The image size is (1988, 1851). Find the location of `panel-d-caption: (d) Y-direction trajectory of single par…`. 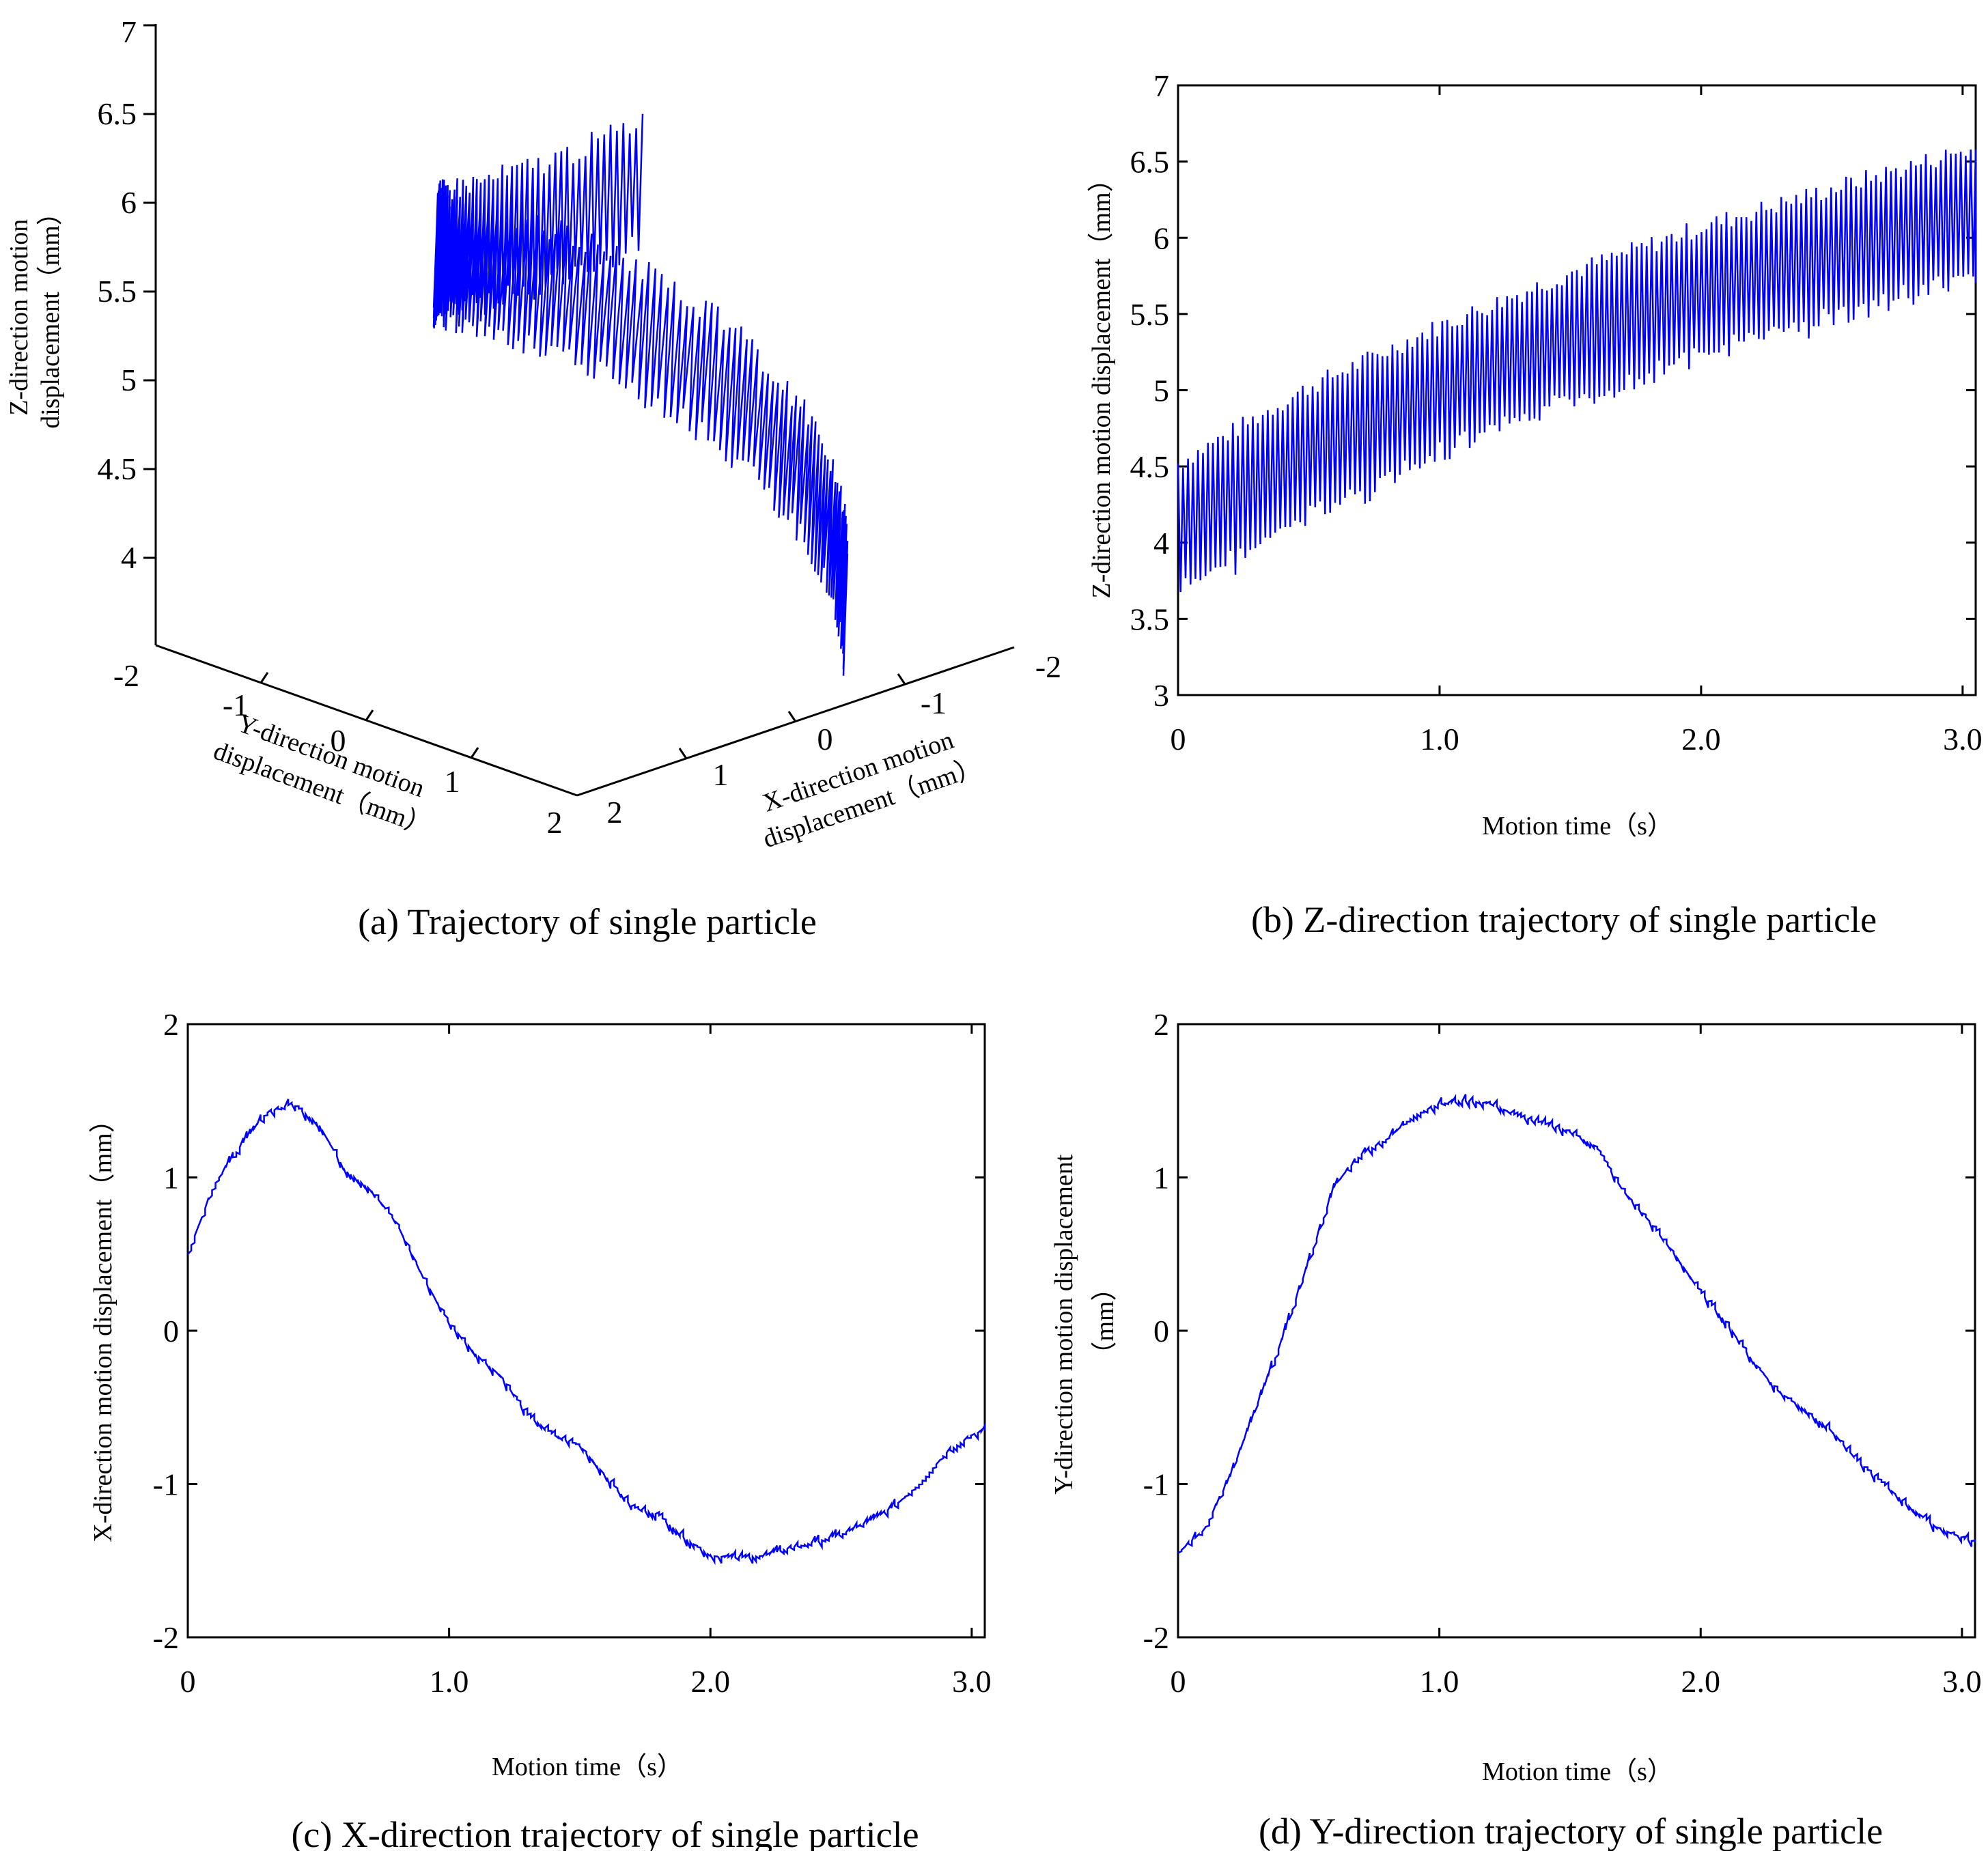

panel-d-caption: (d) Y-direction trajectory of single par… is located at coordinates (1571, 1831).